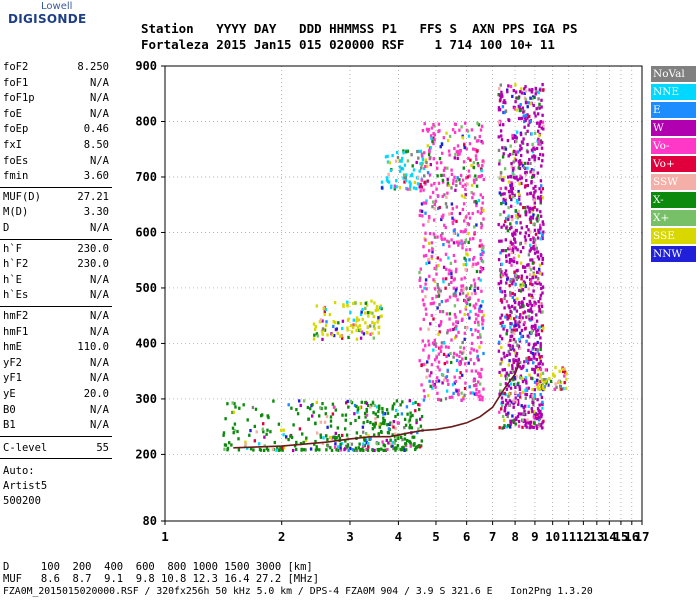 The height and width of the screenshot is (600, 700). Describe the element at coordinates (12, 347) in the screenshot. I see `param-label: hmE` at that location.